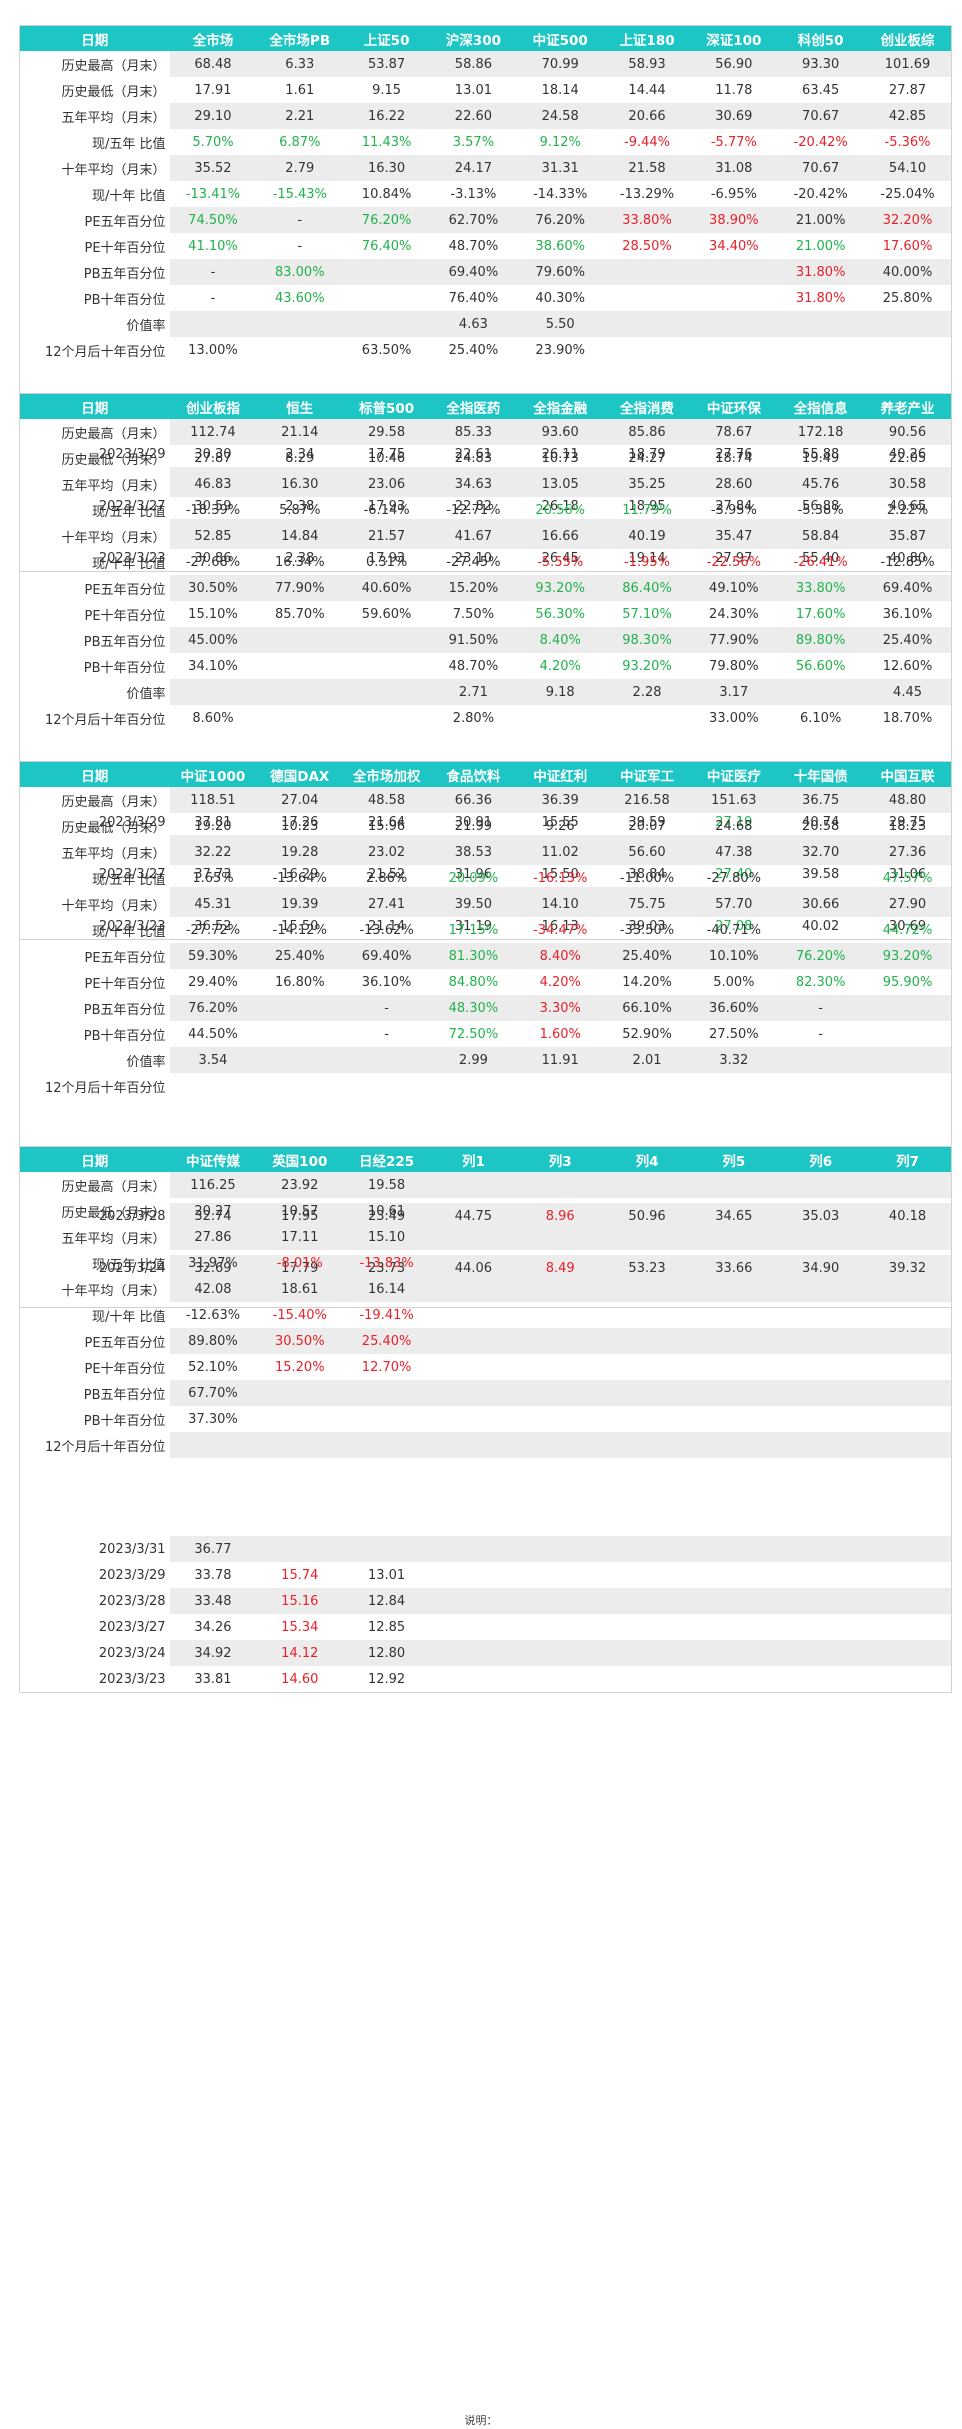  What do you see at coordinates (485, 350) in the screenshot?
I see `table-row: 12个月后十年百分位 13.00% 63.50% 25.40% 23.90%` at bounding box center [485, 350].